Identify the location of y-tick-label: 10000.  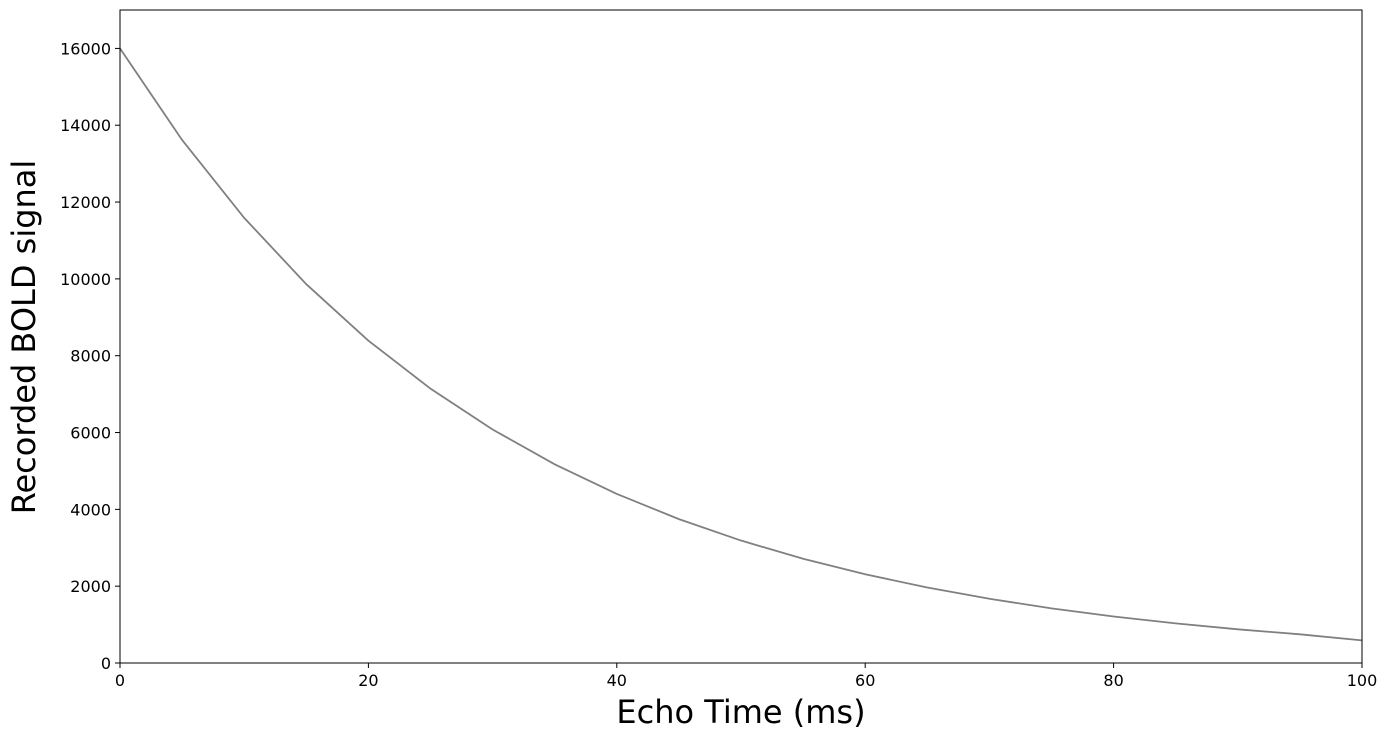
(85, 279).